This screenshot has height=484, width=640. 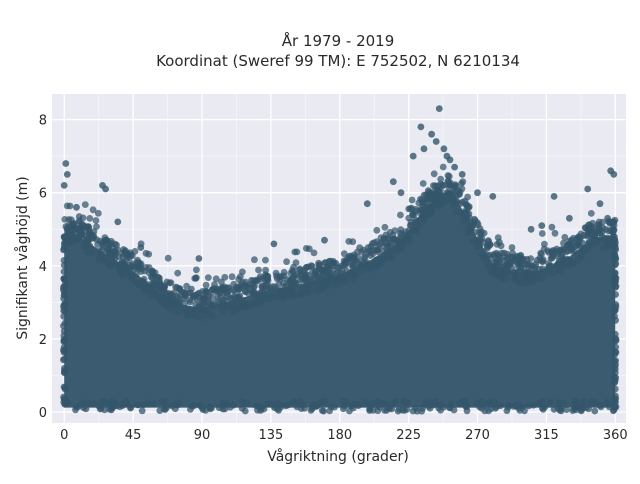 What do you see at coordinates (477, 435) in the screenshot?
I see `x-tick-label: 270` at bounding box center [477, 435].